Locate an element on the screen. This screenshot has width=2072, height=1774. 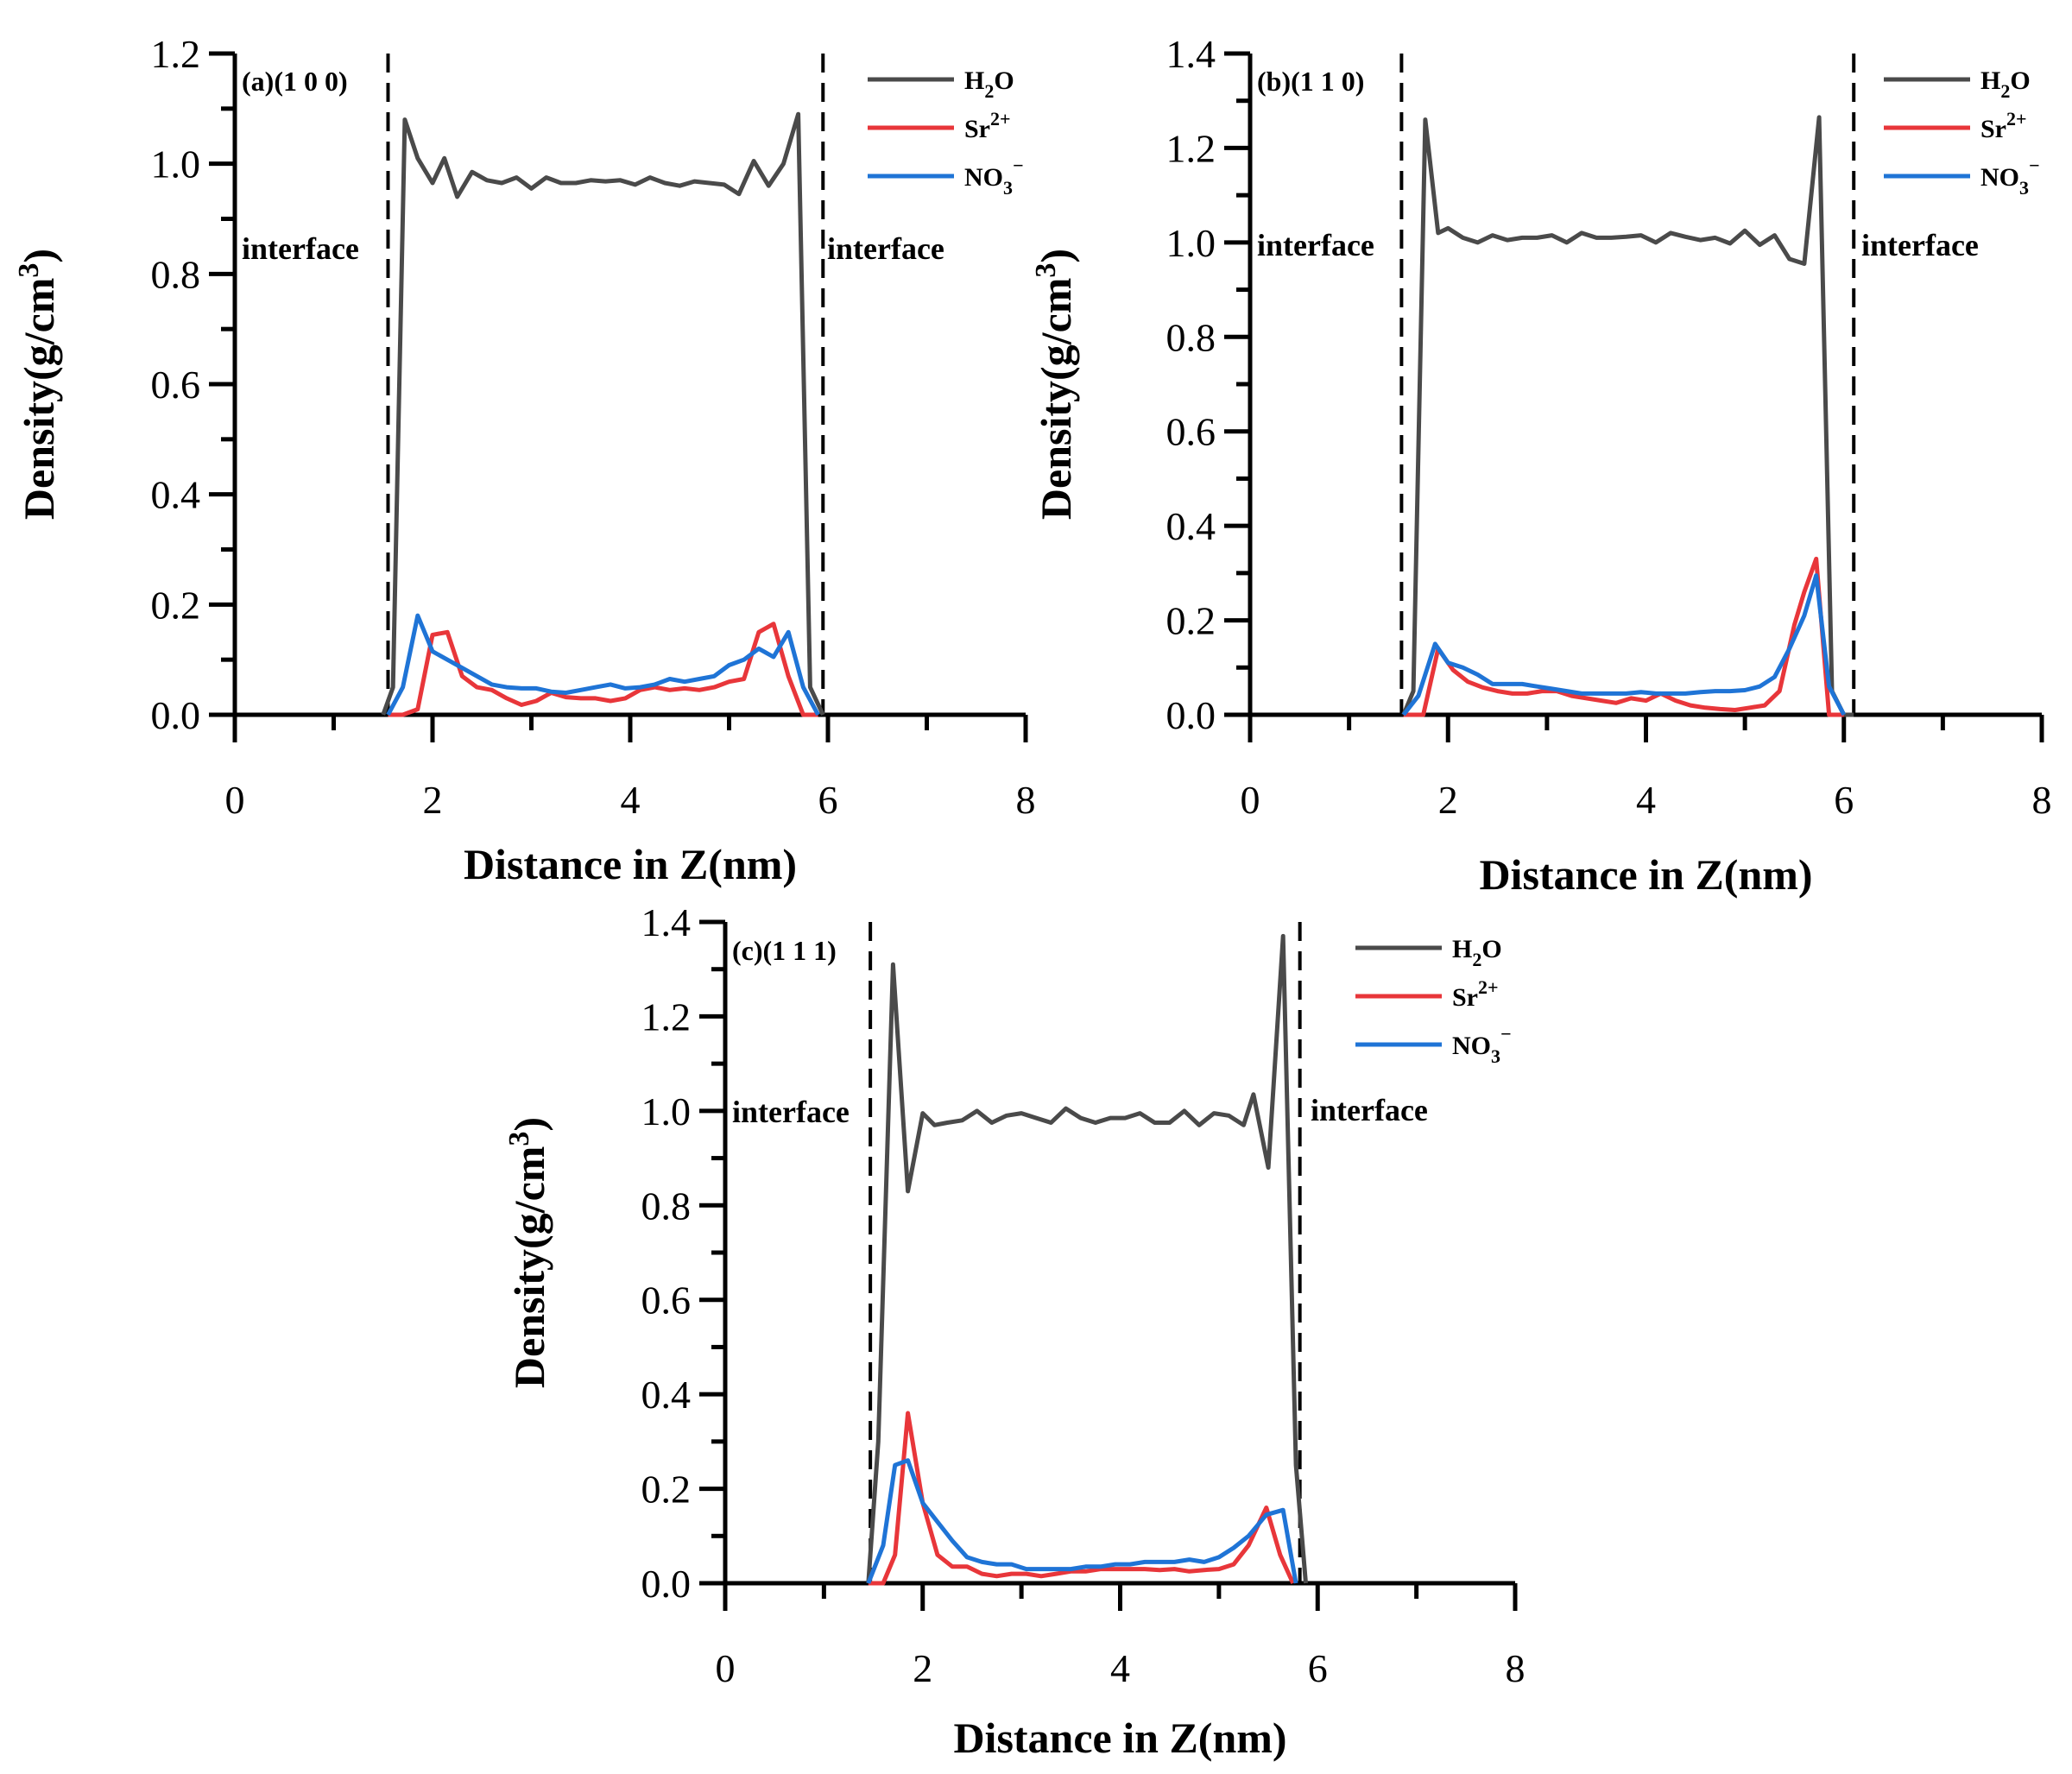
panel-label: (a)(1 0 0) is located at coordinates (295, 81).